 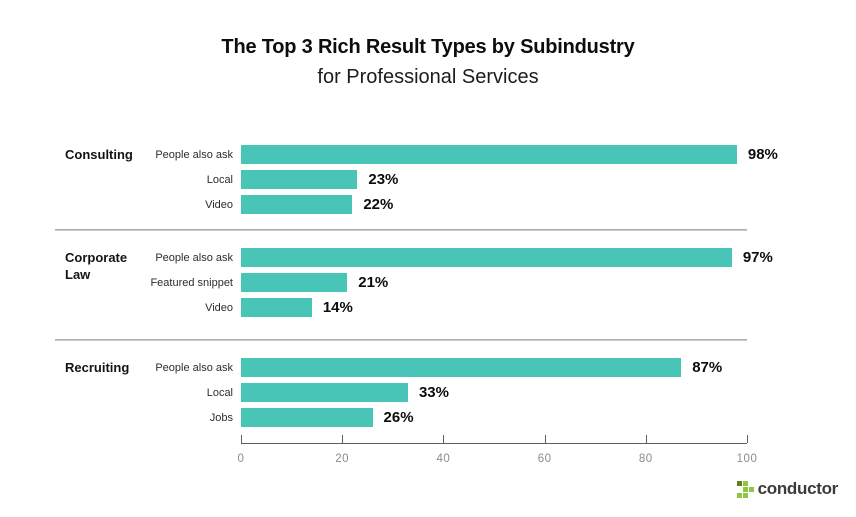 I want to click on axis-tick-label: 60, so click(x=544, y=459).